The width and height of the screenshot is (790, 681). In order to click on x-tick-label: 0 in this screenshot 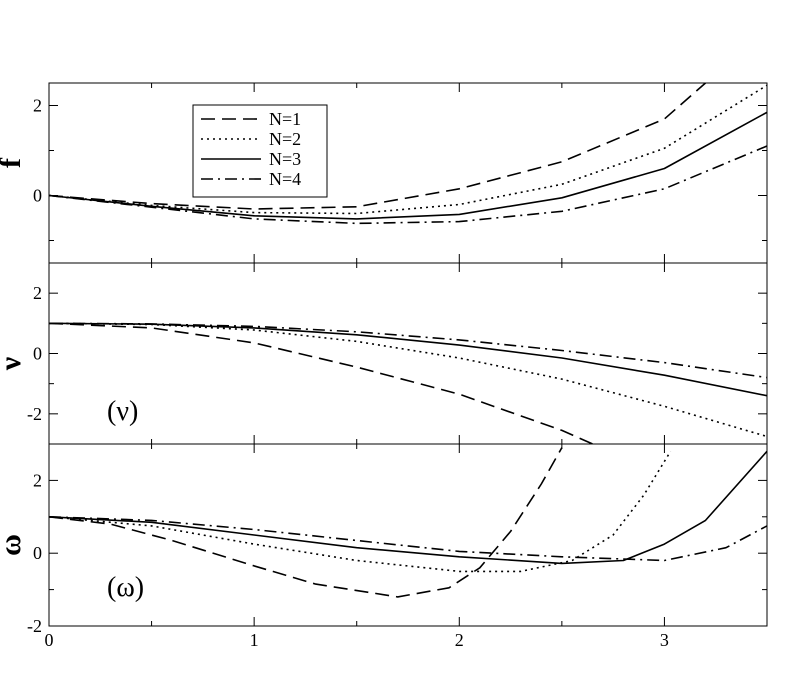, I will do `click(49, 640)`.